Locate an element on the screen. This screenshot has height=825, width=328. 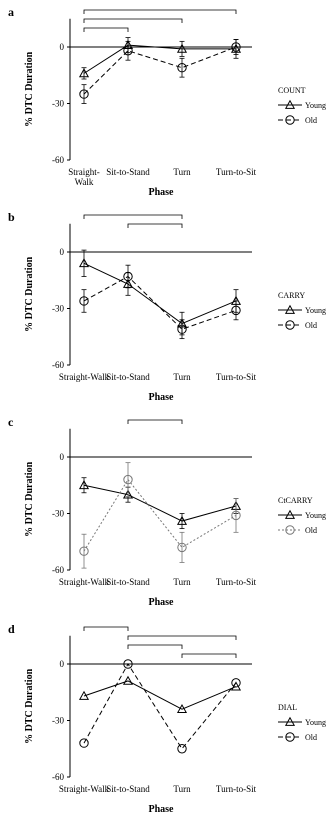
legend-title: COUNT is located at coordinates (292, 90).